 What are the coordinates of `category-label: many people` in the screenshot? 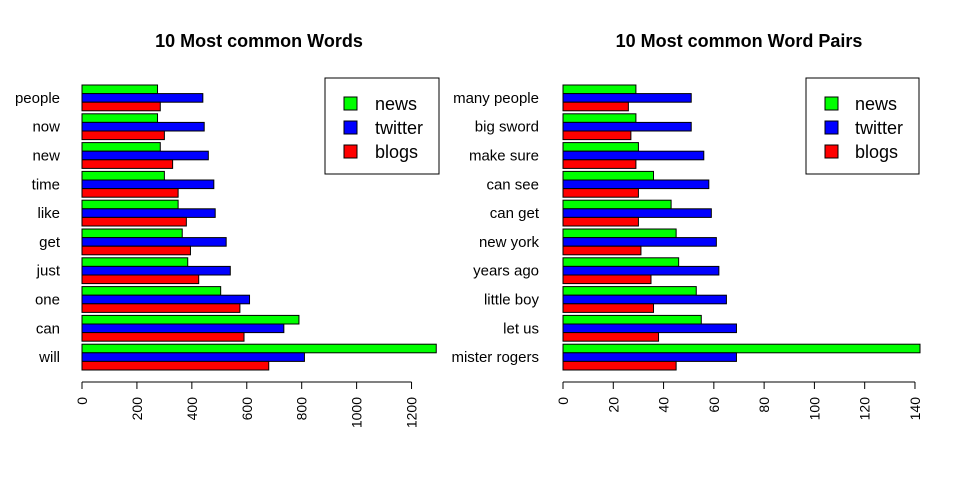 It's located at (496, 98).